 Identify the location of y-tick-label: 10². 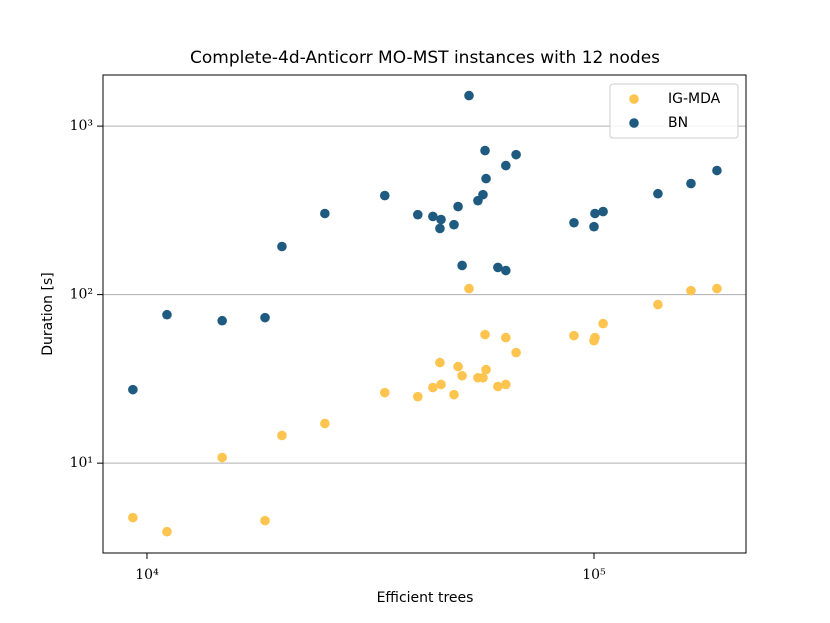
(81, 295).